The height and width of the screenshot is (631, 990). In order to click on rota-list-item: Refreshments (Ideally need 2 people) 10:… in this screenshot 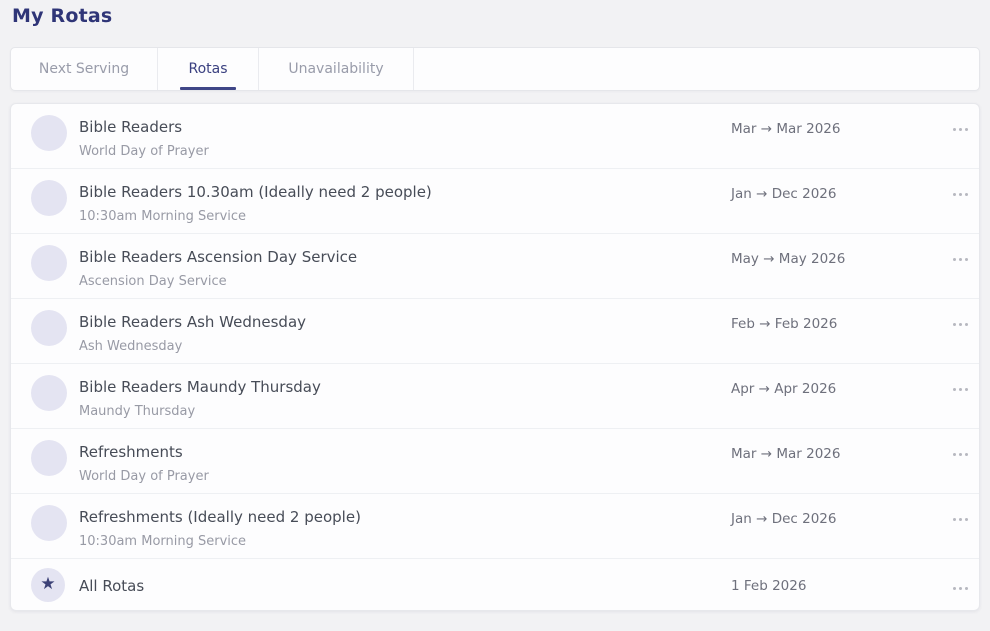, I will do `click(495, 525)`.